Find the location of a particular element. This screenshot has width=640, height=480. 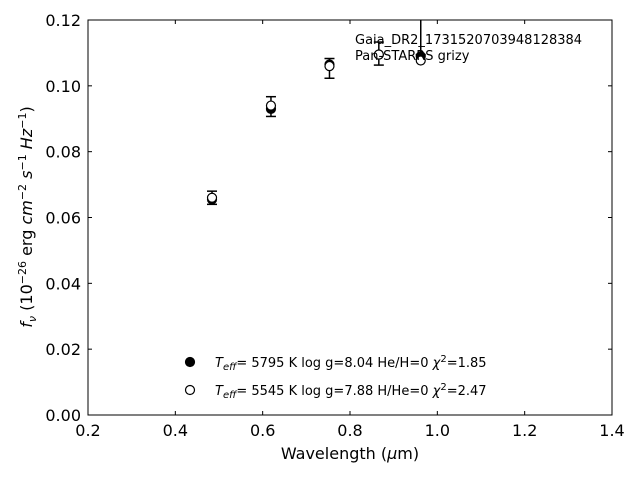

x-tick-label: 0.6 is located at coordinates (262, 430).